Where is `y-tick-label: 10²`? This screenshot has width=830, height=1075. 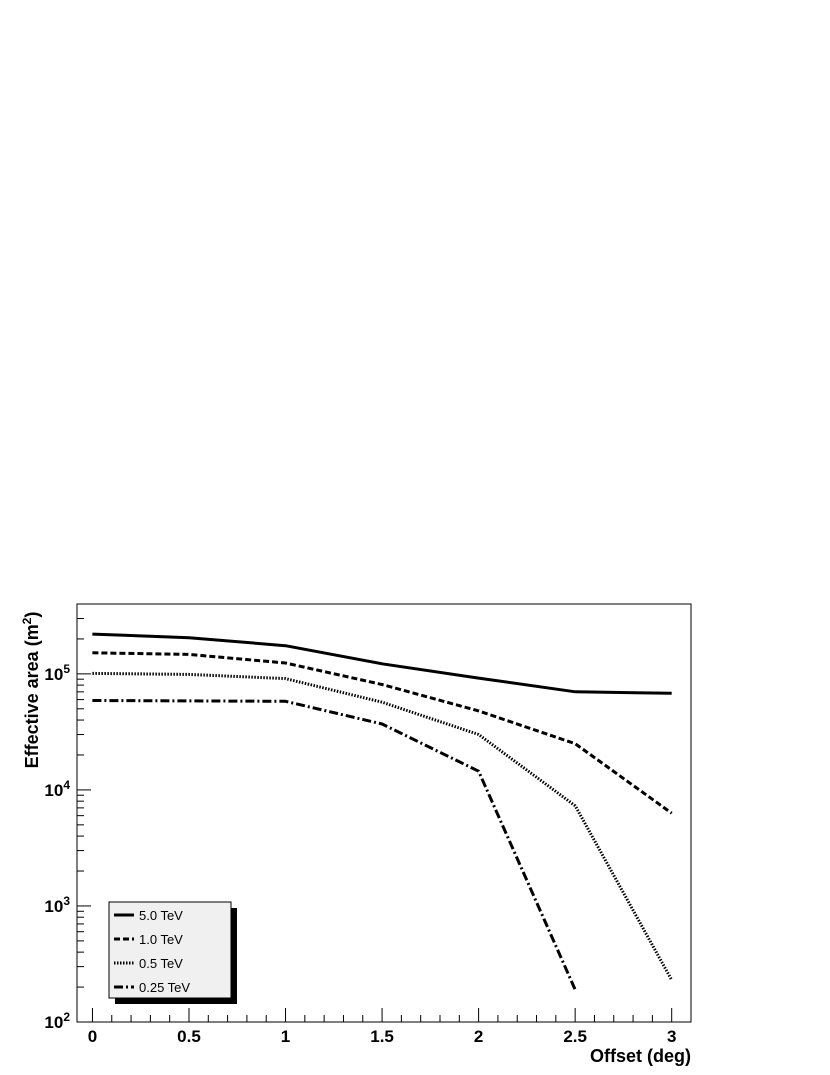 y-tick-label: 10² is located at coordinates (57, 1021).